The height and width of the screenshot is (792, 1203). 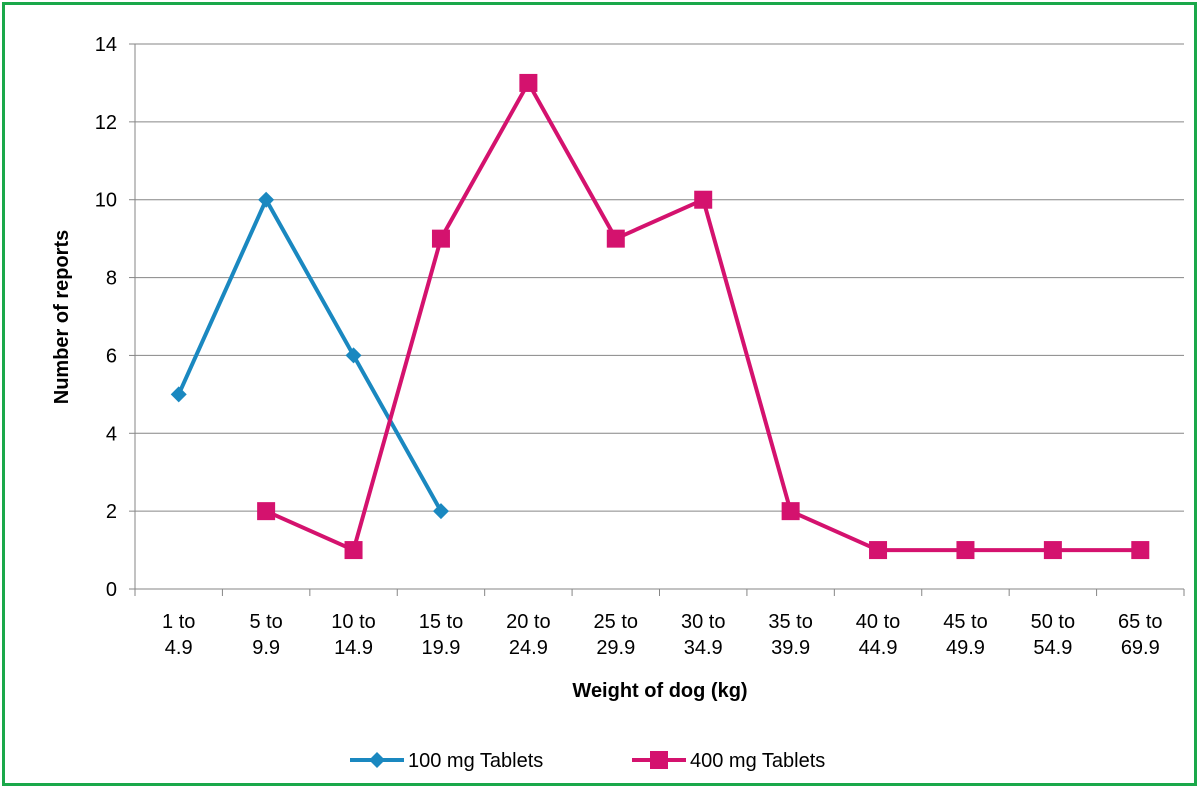 I want to click on x-tick-label: 19.9, so click(x=440, y=648).